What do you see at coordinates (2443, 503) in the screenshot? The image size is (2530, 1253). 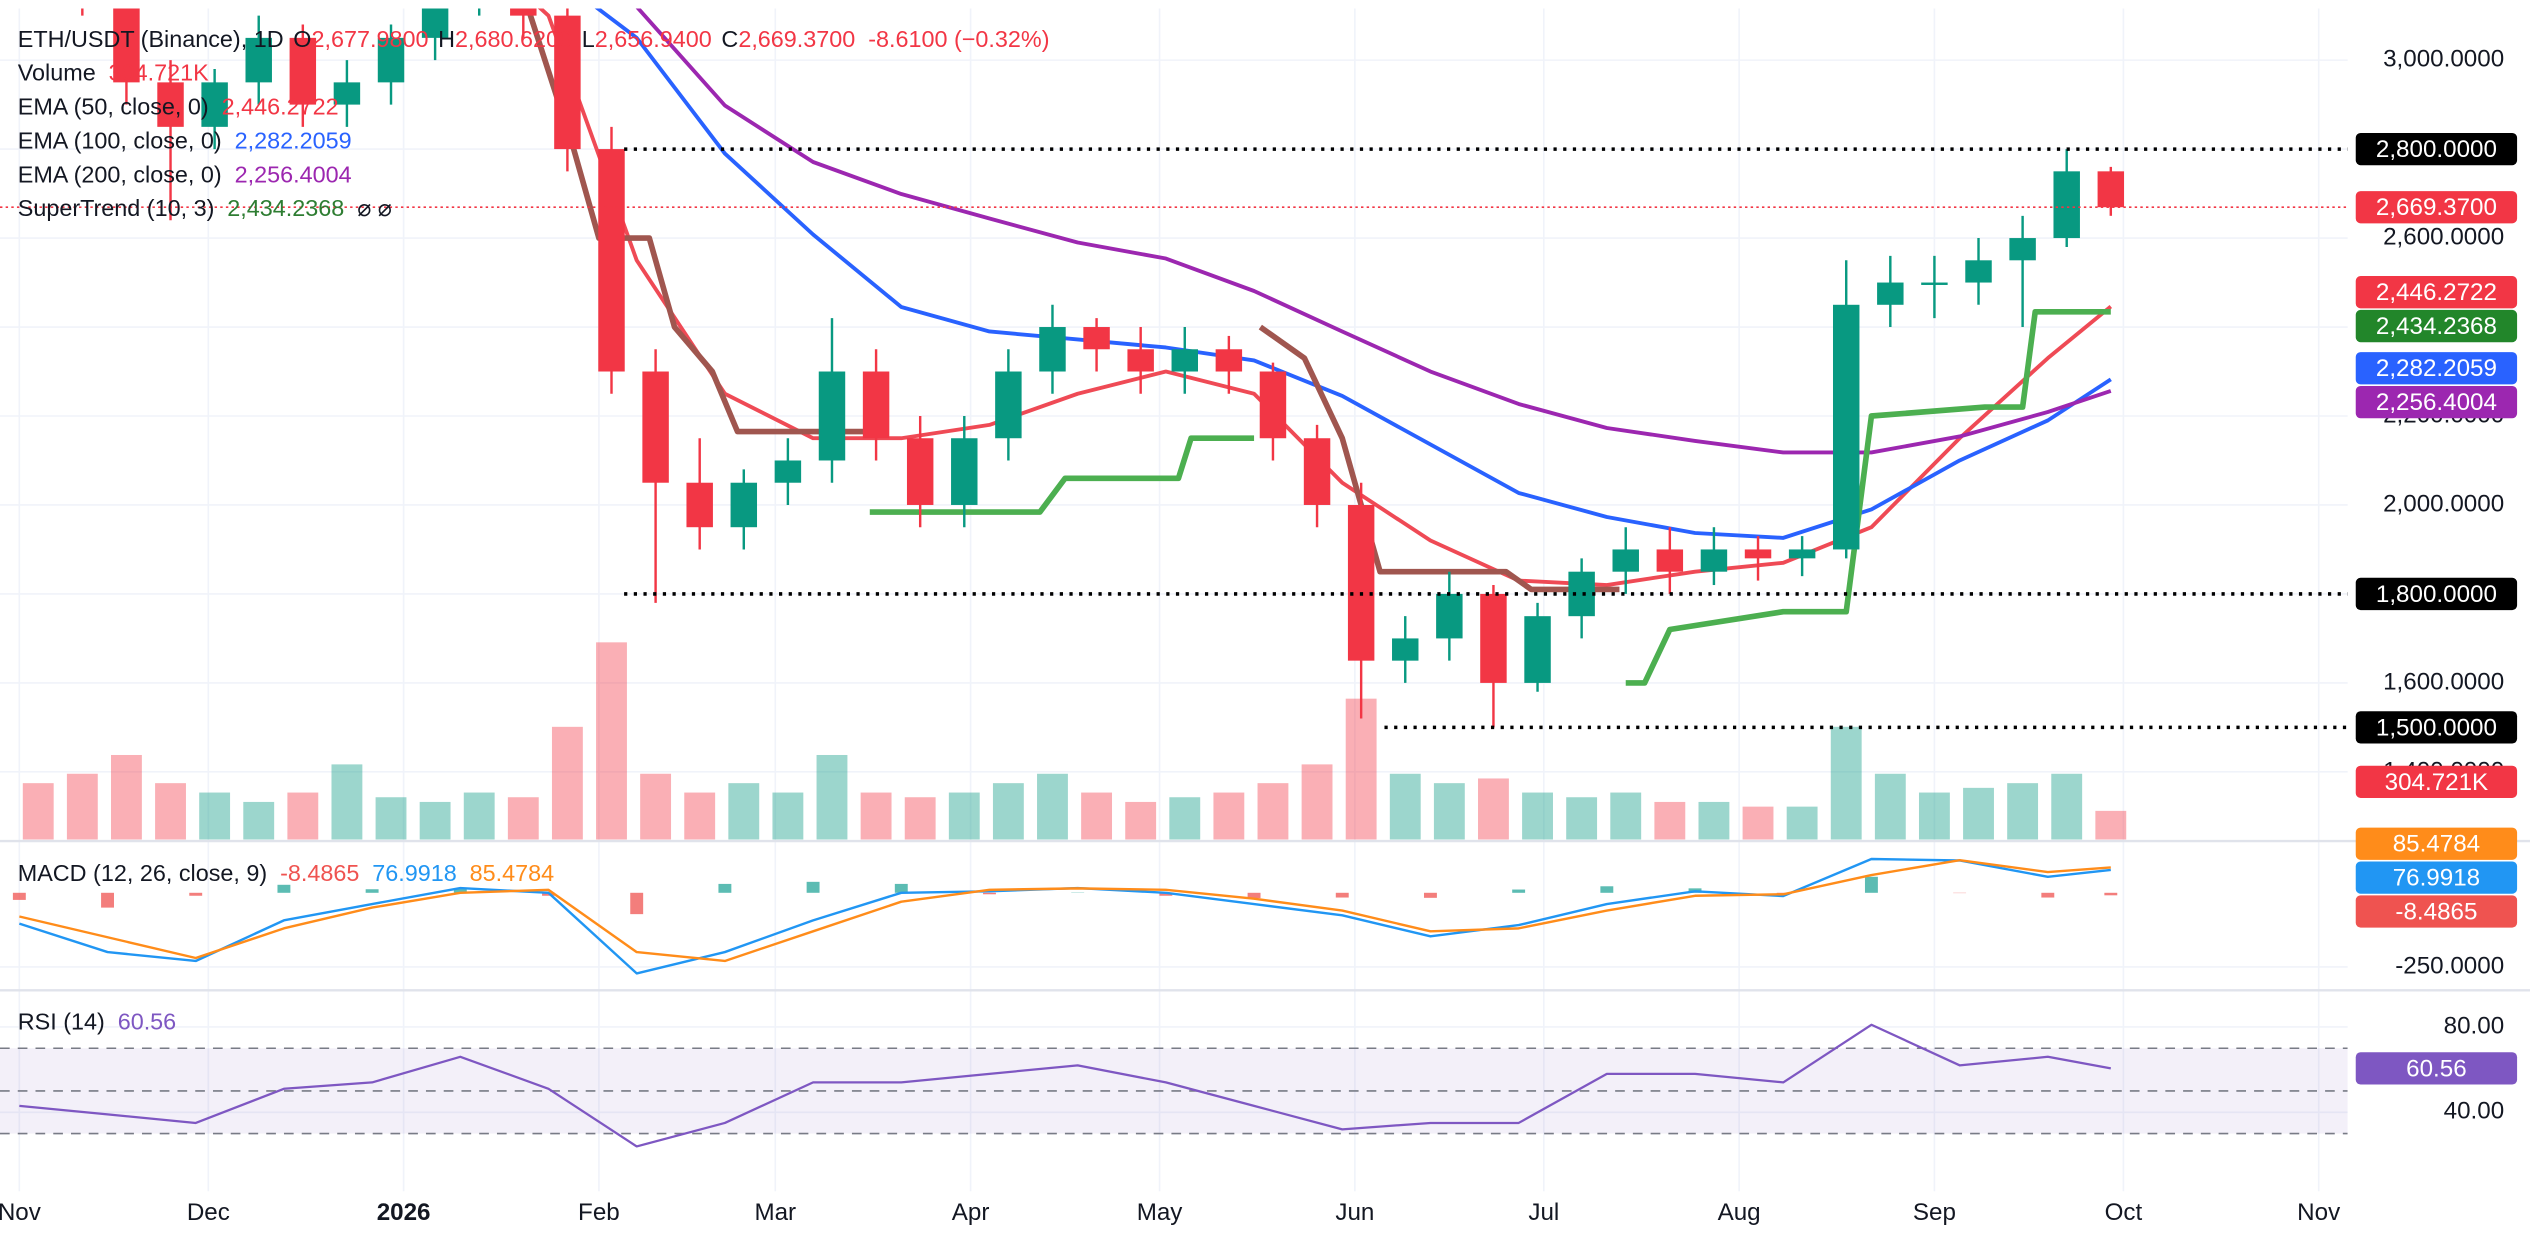 I see `y-tick-label: 2,000.0000` at bounding box center [2443, 503].